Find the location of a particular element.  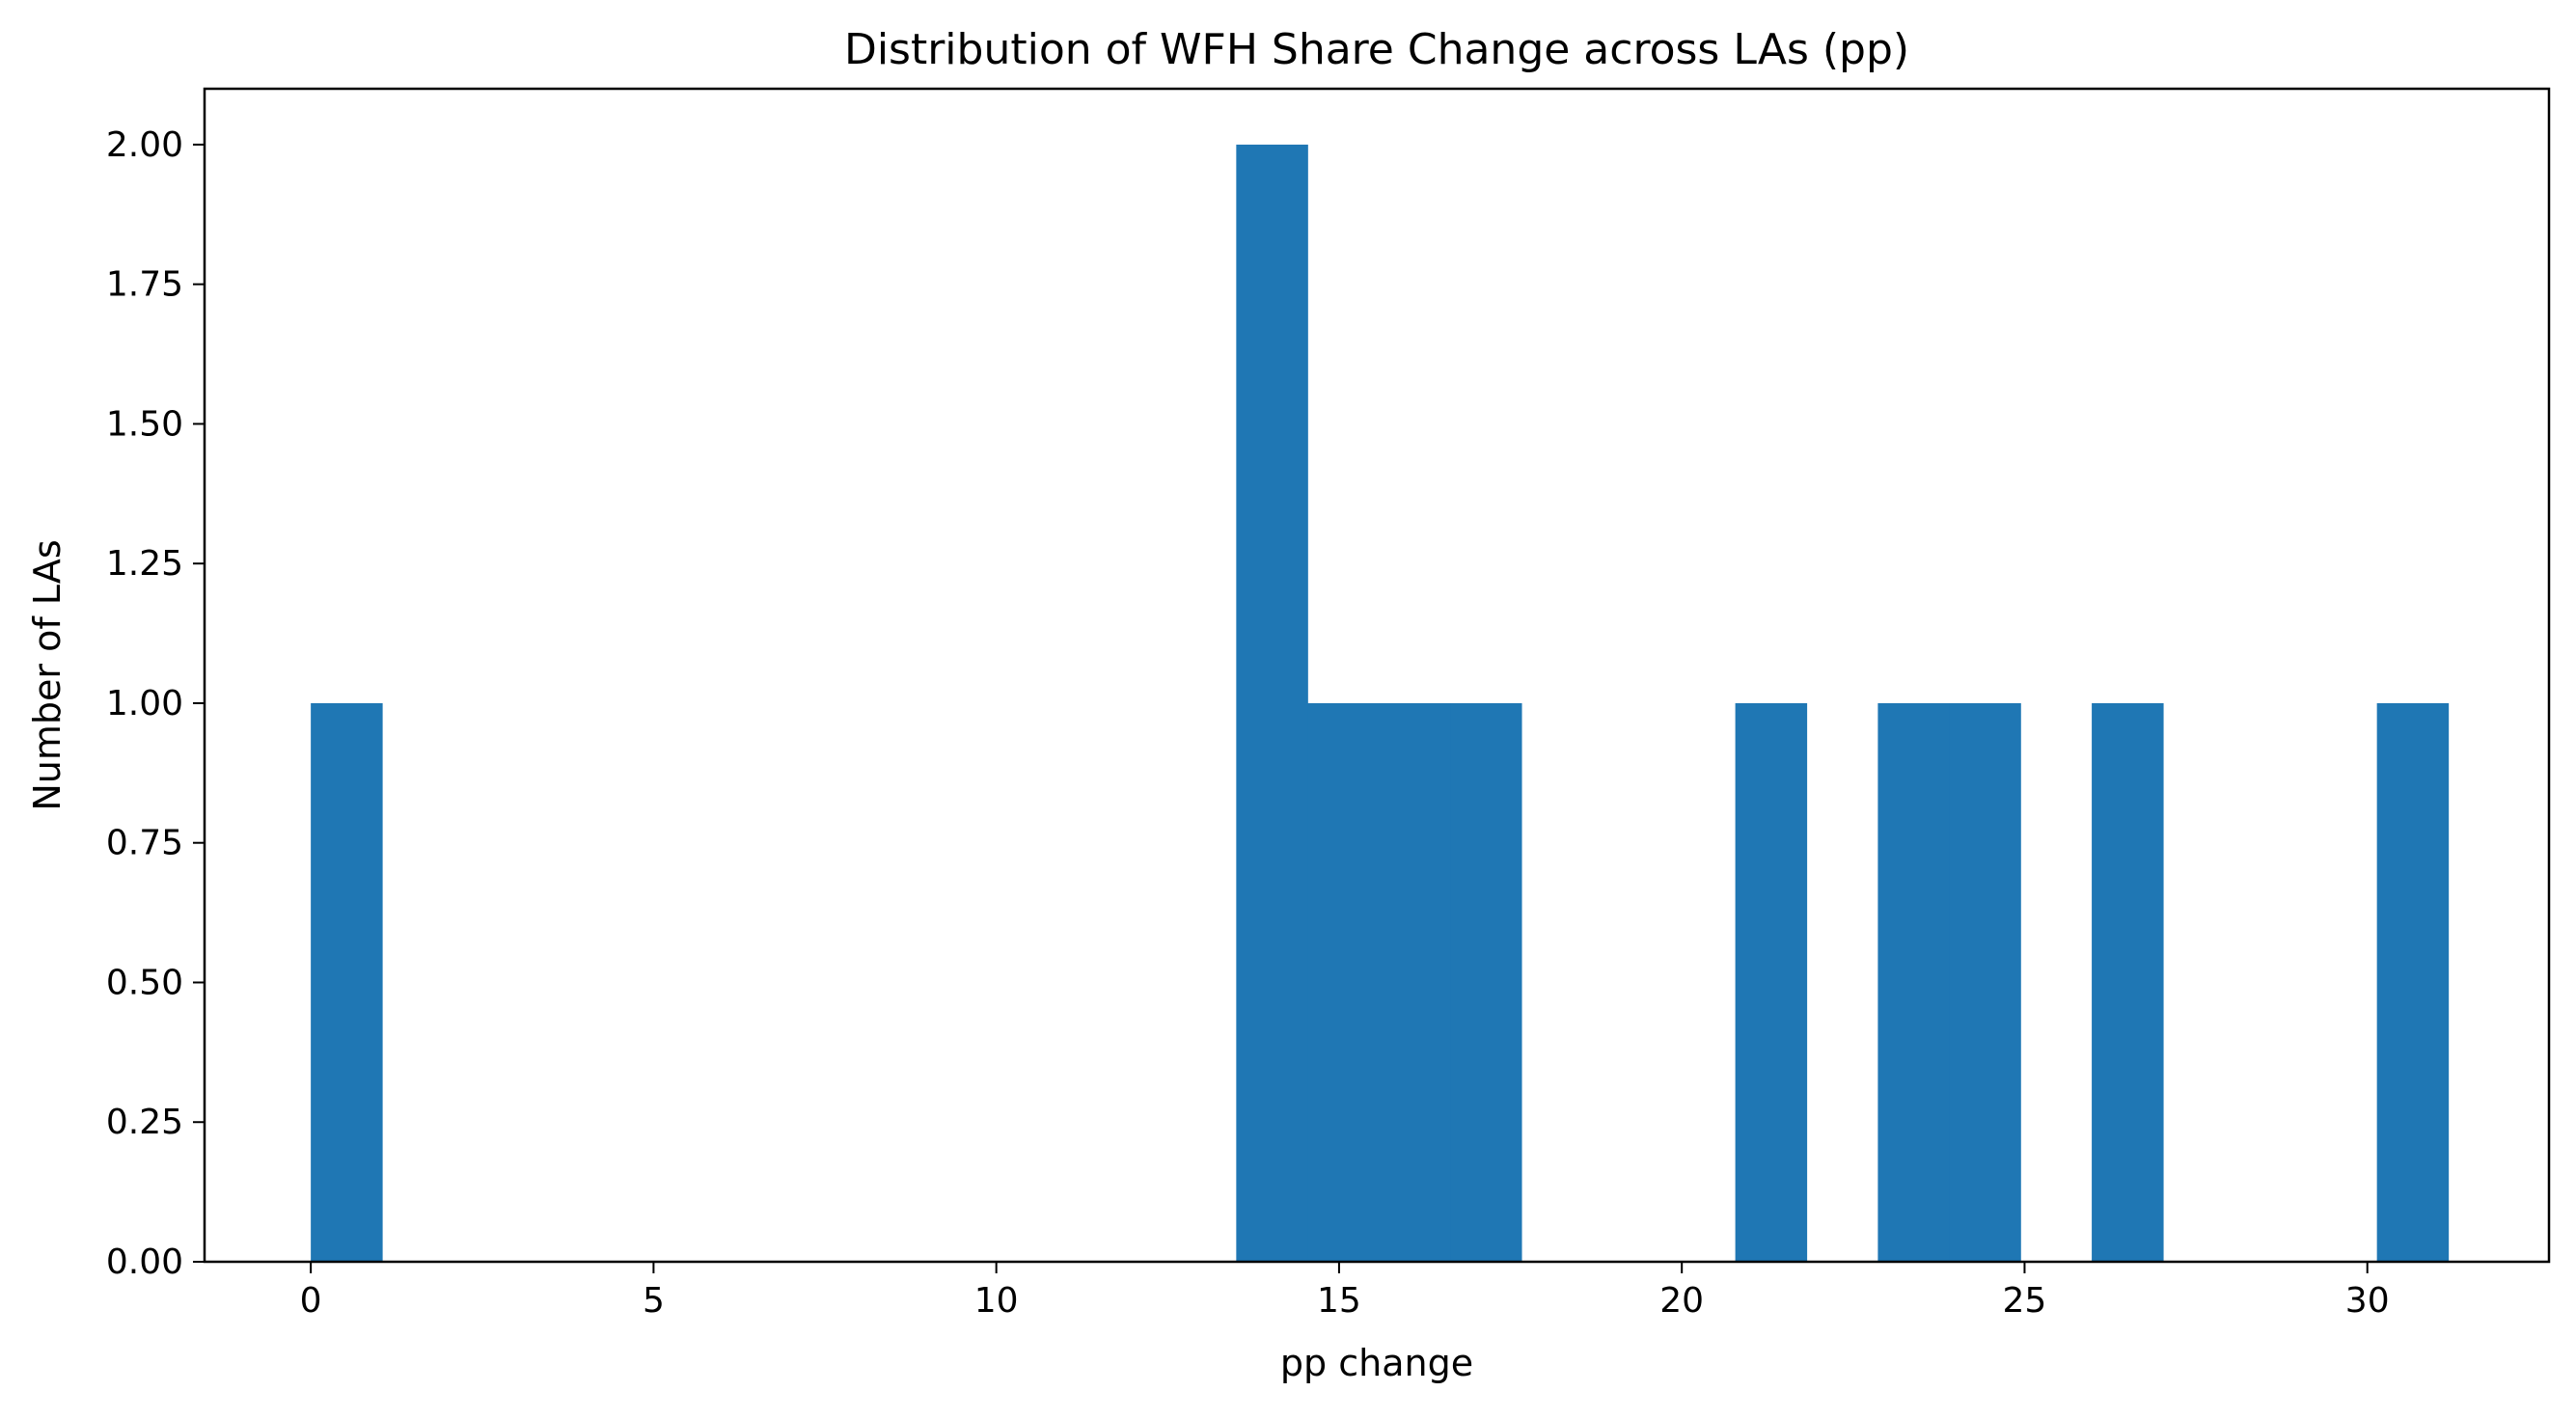

y-tick-label: 0.50 is located at coordinates (144, 983).